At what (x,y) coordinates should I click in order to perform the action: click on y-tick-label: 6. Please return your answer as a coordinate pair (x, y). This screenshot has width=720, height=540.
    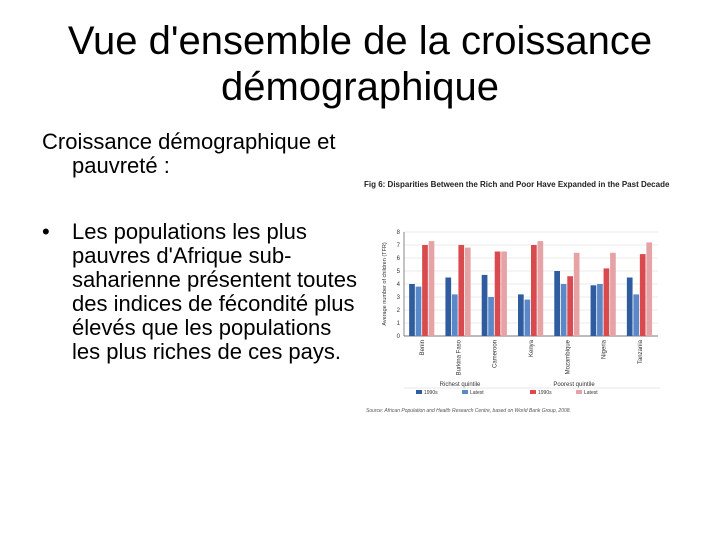
    Looking at the image, I should click on (399, 259).